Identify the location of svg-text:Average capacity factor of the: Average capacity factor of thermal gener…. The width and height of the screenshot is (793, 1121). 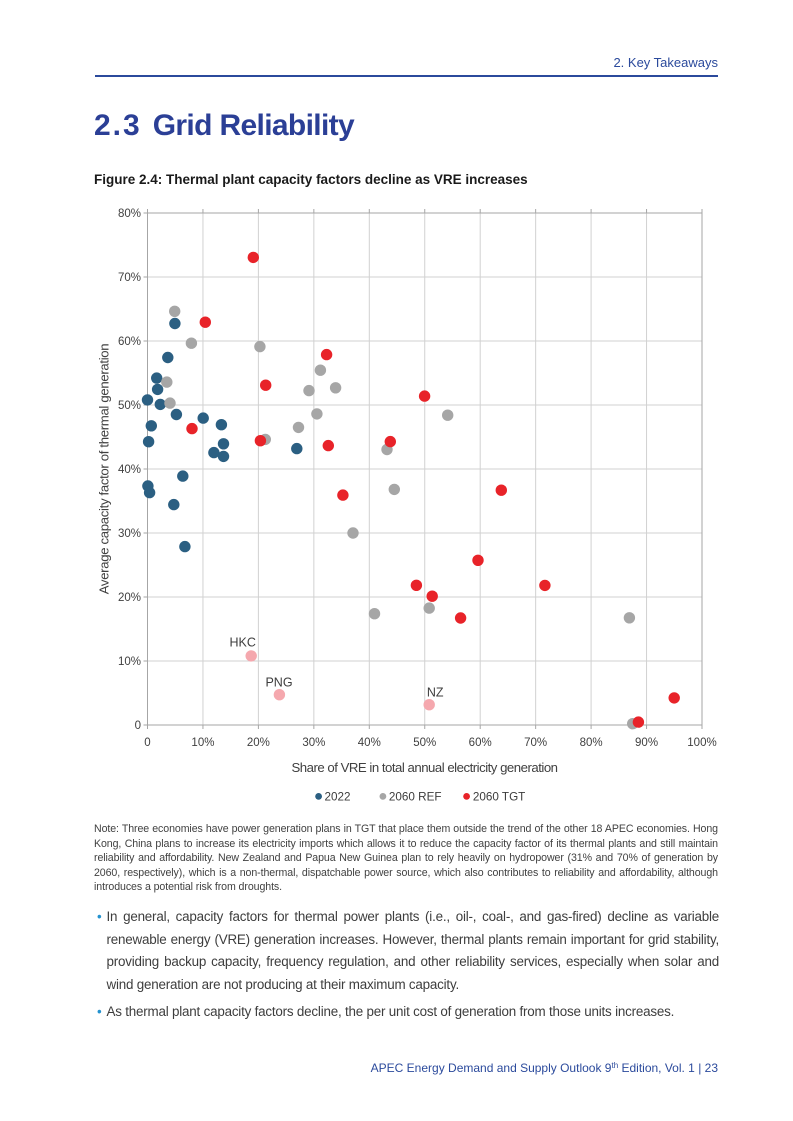
(104, 469).